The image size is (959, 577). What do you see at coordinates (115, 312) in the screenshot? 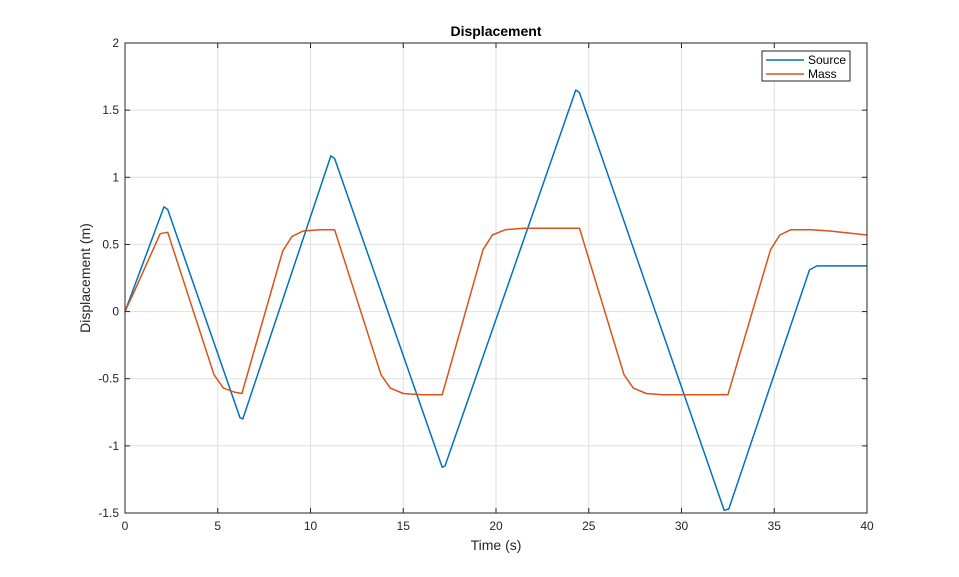
I see `y-tick-label: 0` at bounding box center [115, 312].